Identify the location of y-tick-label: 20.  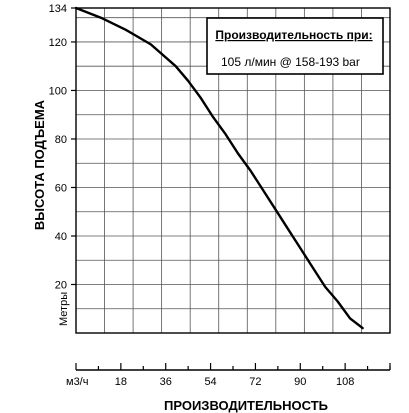
(61, 285).